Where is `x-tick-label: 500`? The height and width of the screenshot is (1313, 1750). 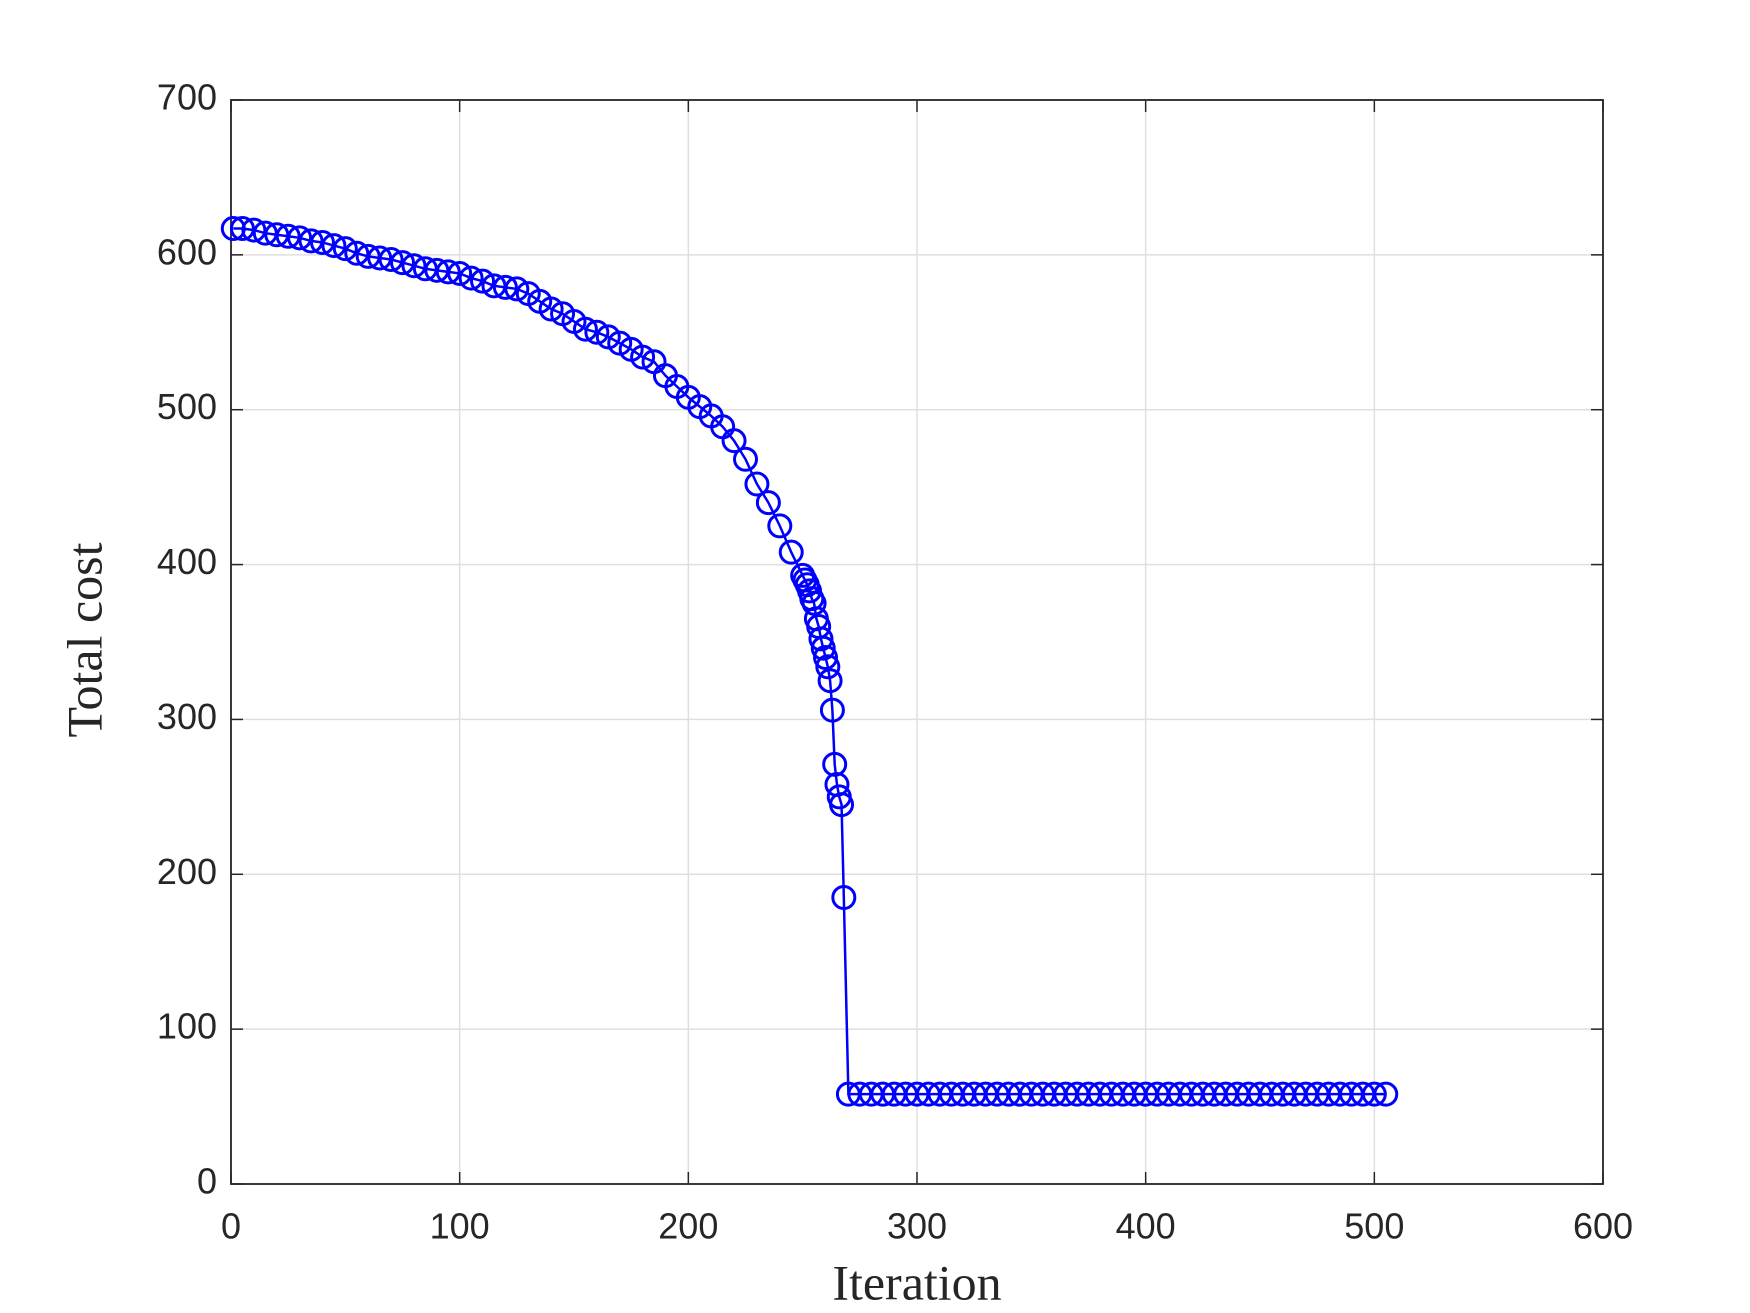
x-tick-label: 500 is located at coordinates (1374, 1226).